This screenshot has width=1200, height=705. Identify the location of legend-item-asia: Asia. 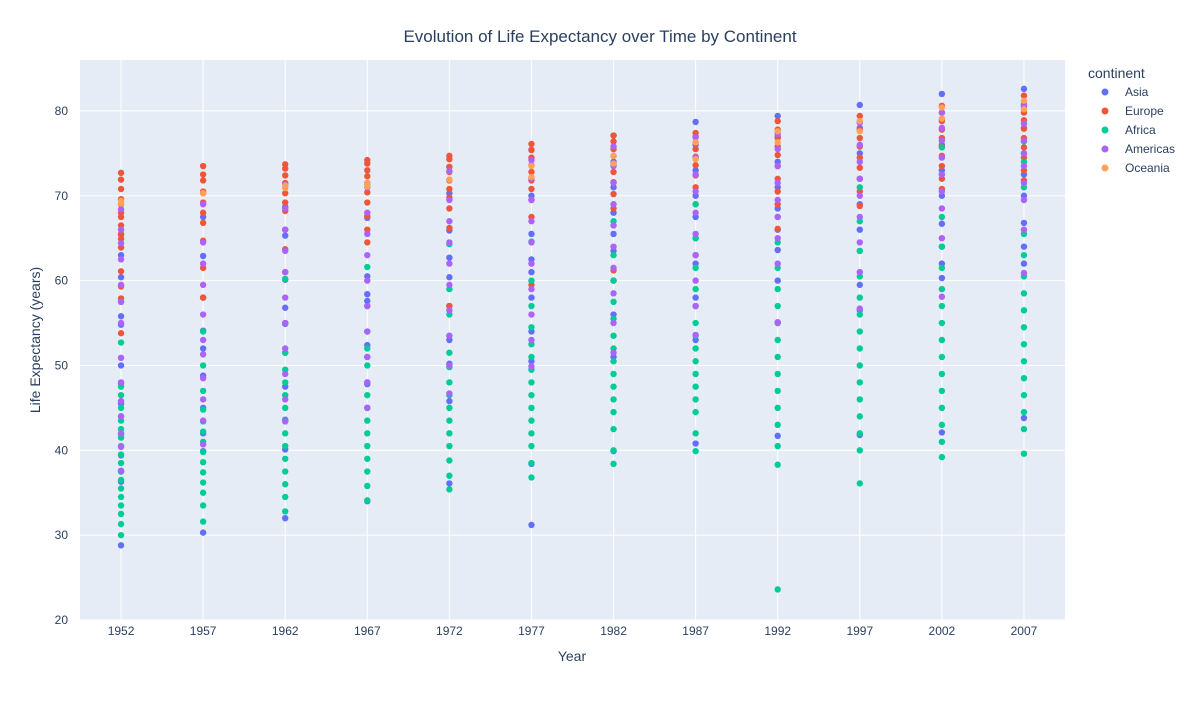
(1125, 92).